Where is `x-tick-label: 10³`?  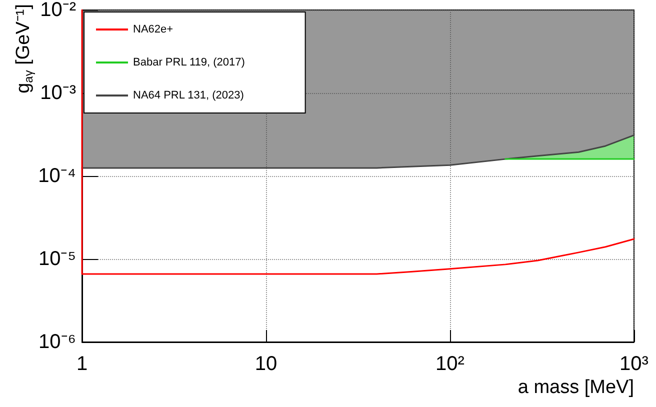 x-tick-label: 10³ is located at coordinates (634, 364).